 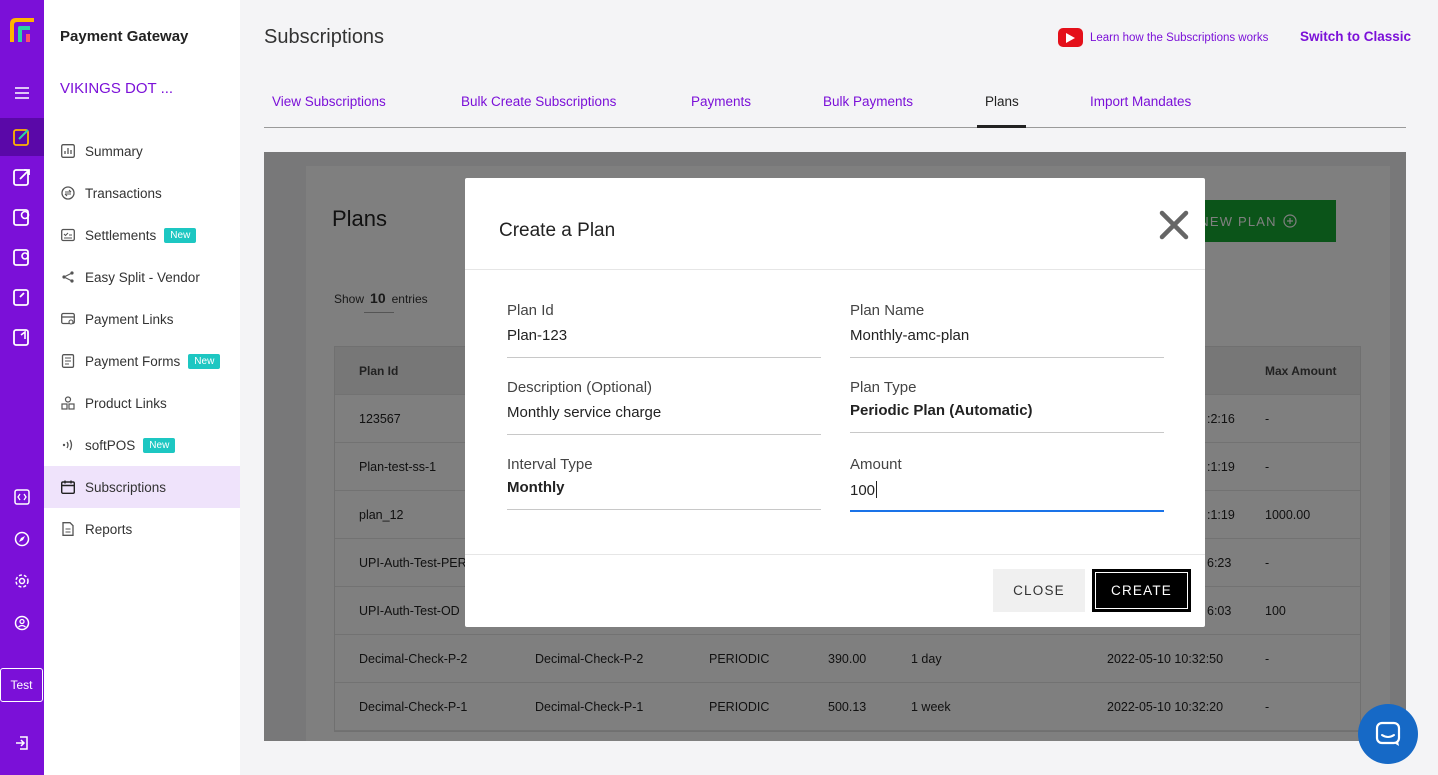 What do you see at coordinates (22, 137) in the screenshot?
I see `payment-gateway-icon` at bounding box center [22, 137].